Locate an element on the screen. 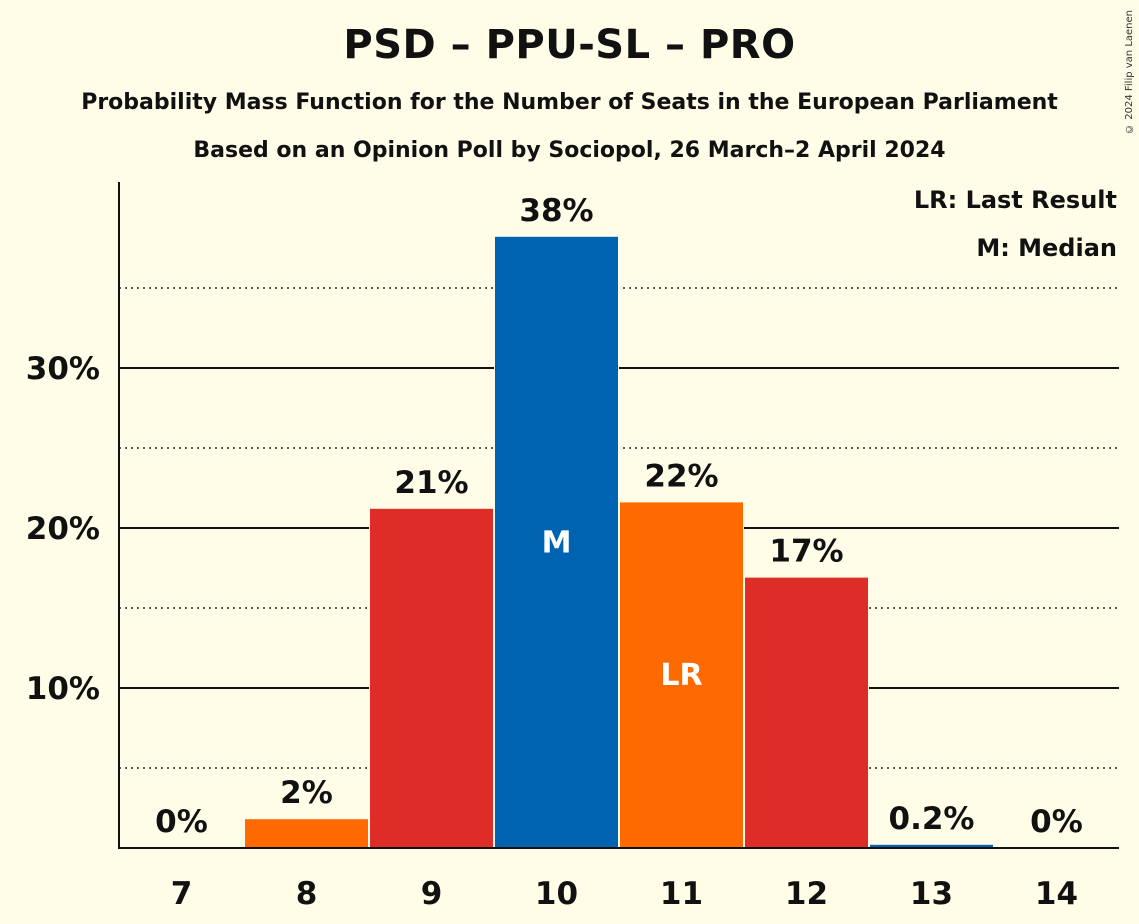  y-tick-label: 10% is located at coordinates (63, 689).